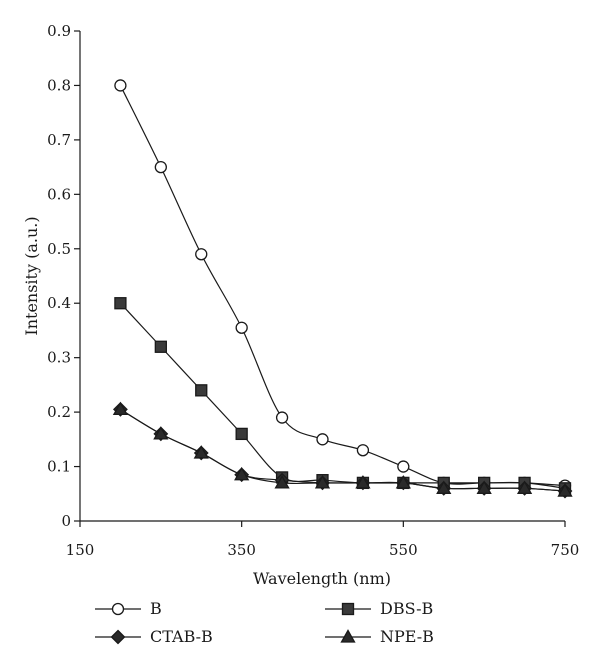 The image size is (600, 671). Describe the element at coordinates (59, 194) in the screenshot. I see `y-tick-label: 0.6` at that location.